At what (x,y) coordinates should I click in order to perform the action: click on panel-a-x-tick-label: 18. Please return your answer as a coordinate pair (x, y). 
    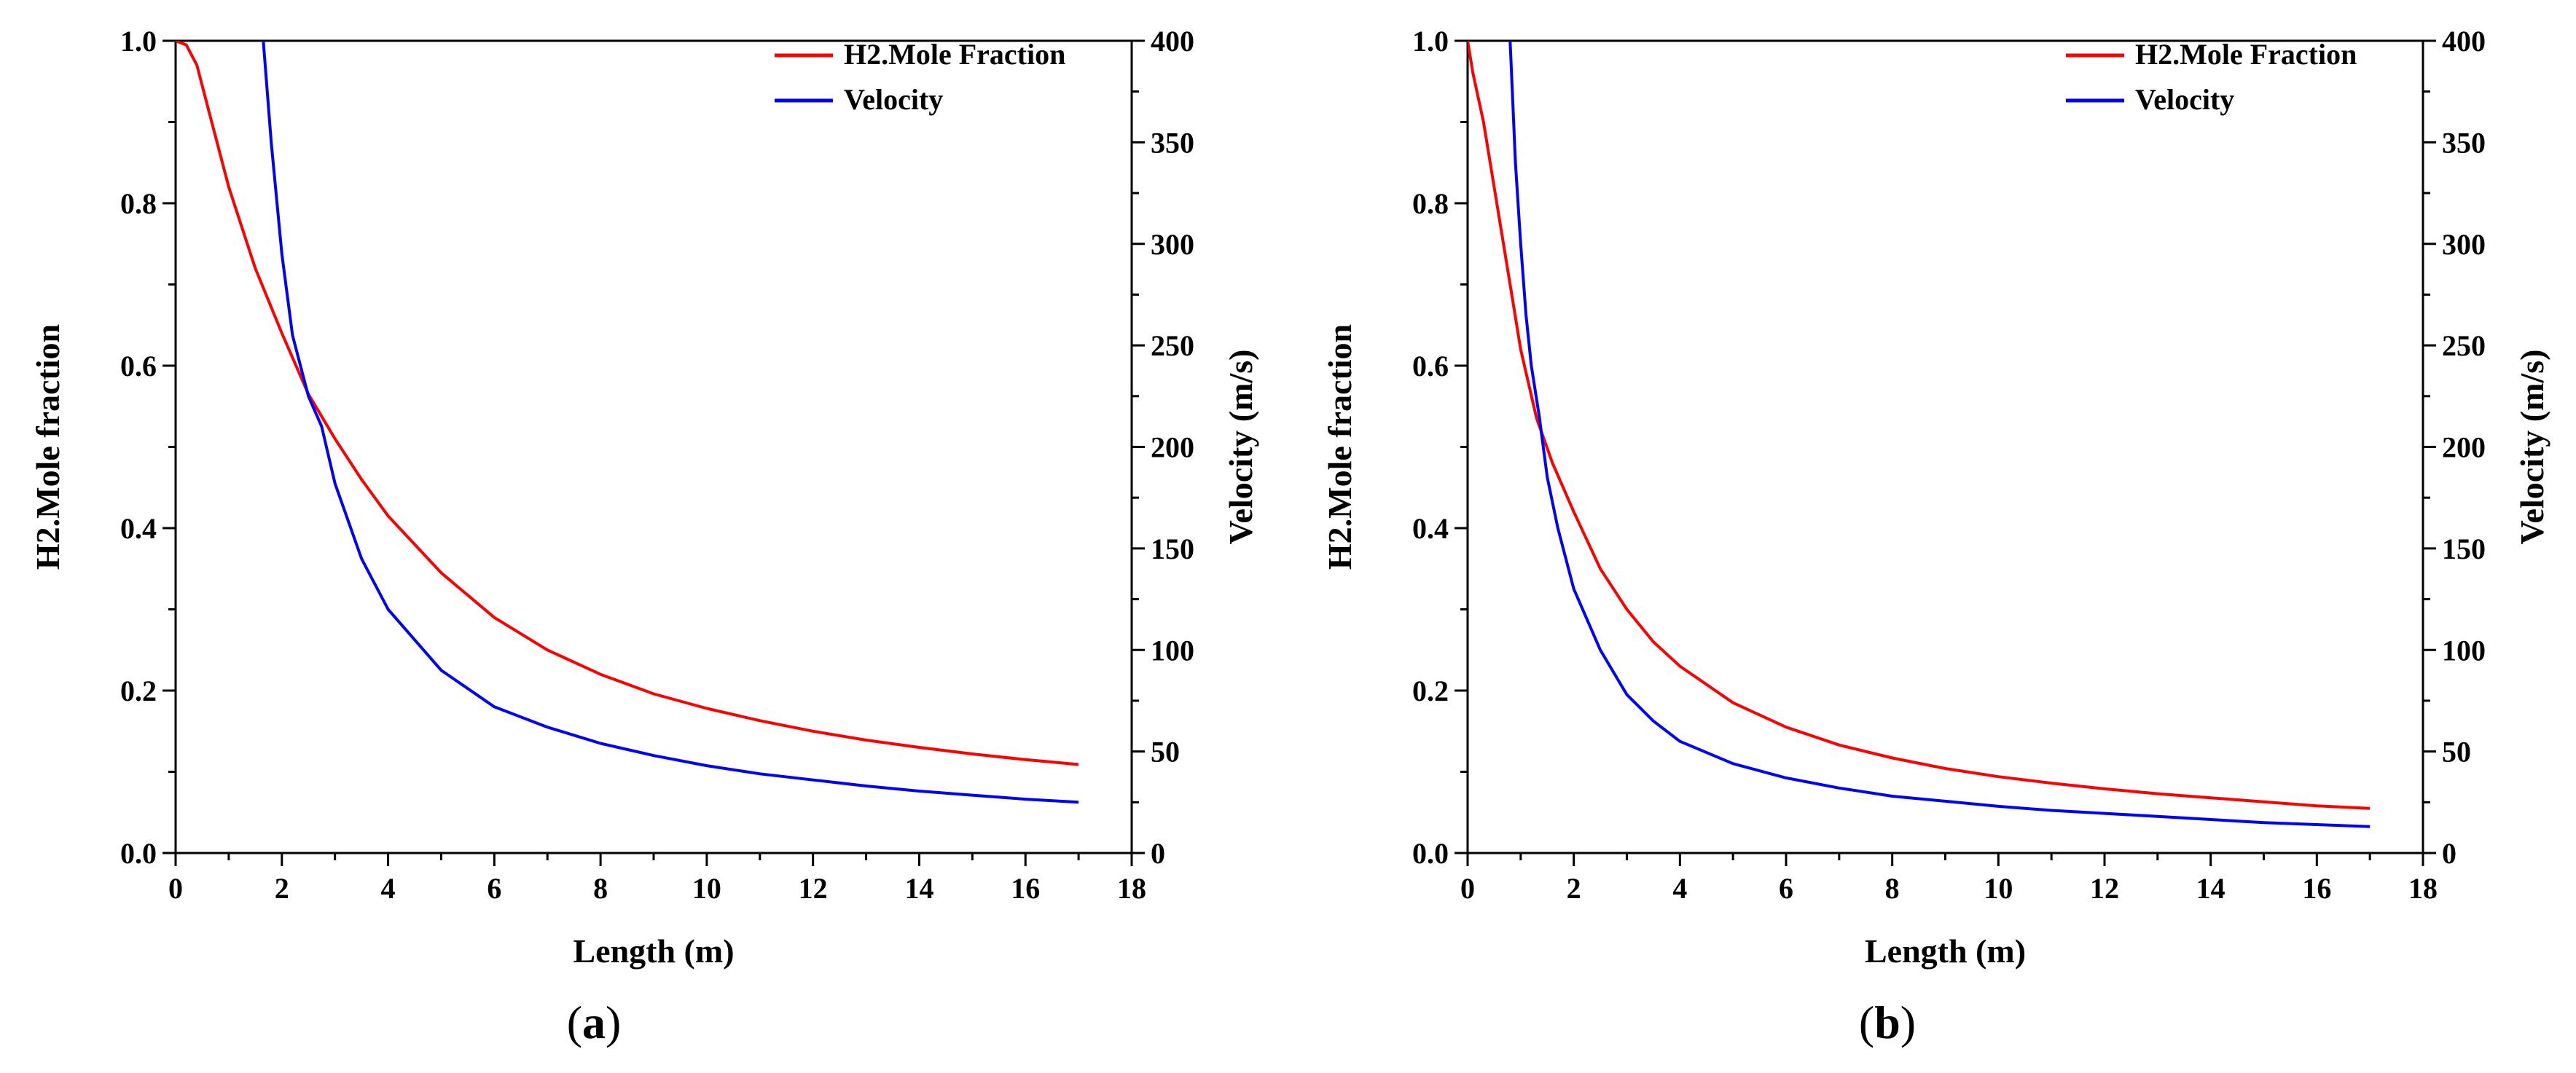
    Looking at the image, I should click on (1131, 888).